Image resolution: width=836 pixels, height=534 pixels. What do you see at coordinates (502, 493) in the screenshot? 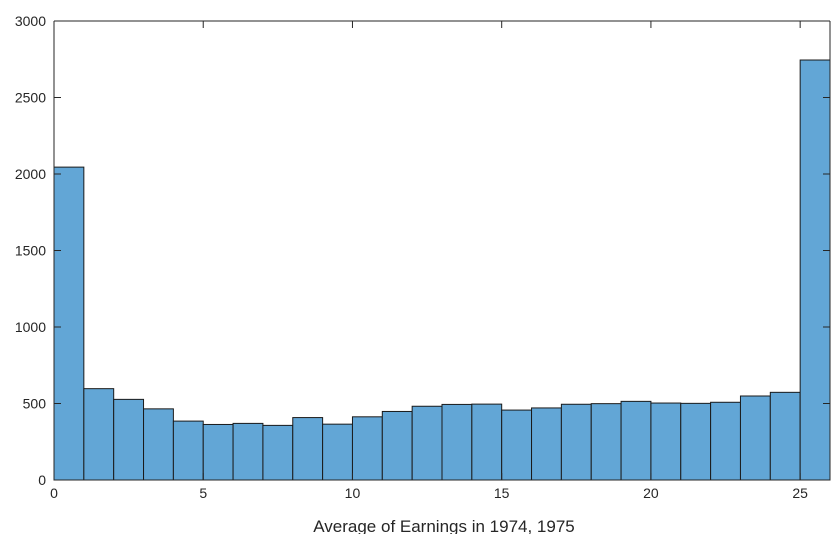
I see `x-tick-label: 15` at bounding box center [502, 493].